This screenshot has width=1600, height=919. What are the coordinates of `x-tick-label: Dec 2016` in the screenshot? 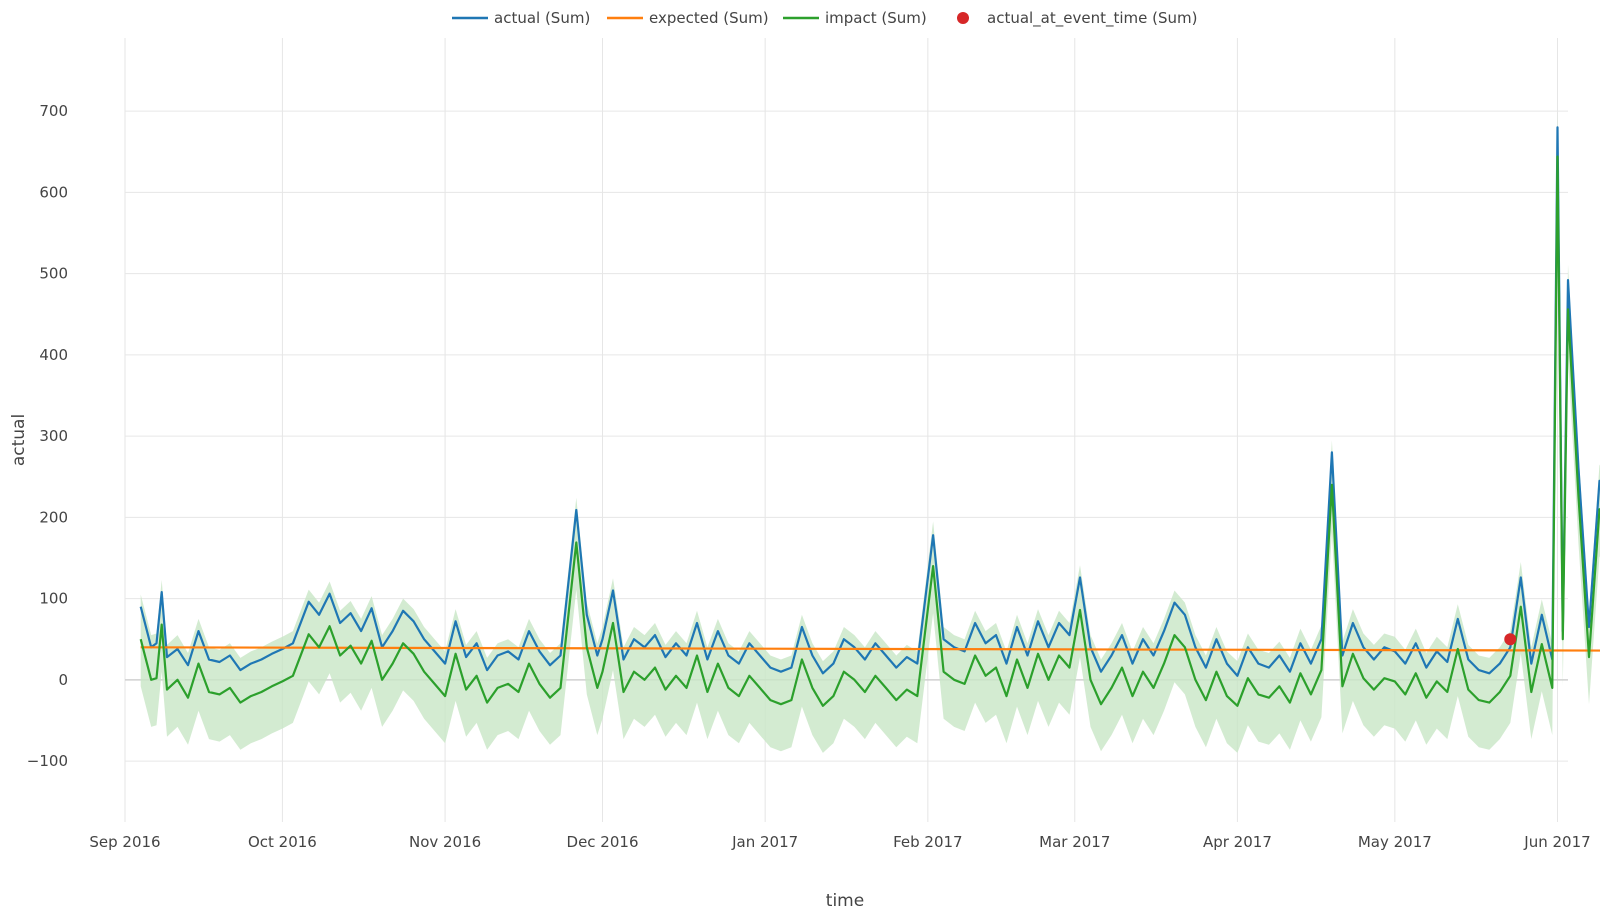 It's located at (603, 842).